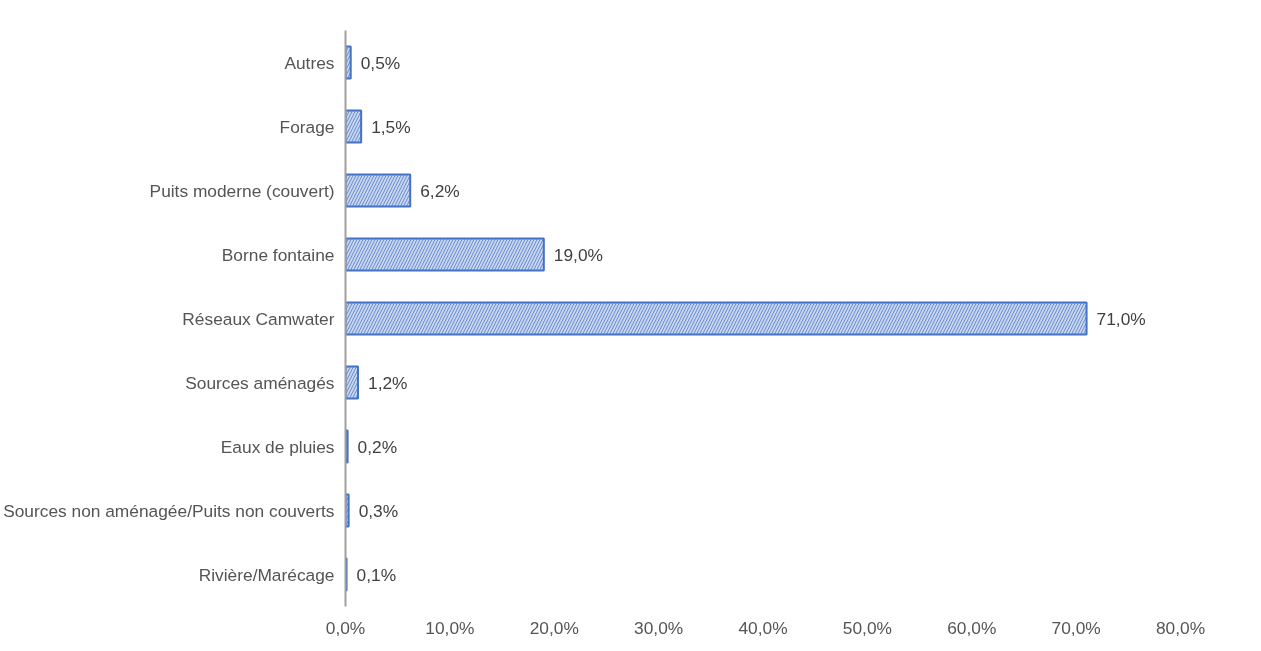  What do you see at coordinates (242, 190) in the screenshot?
I see `y-tick-label: Puits moderne (couvert)` at bounding box center [242, 190].